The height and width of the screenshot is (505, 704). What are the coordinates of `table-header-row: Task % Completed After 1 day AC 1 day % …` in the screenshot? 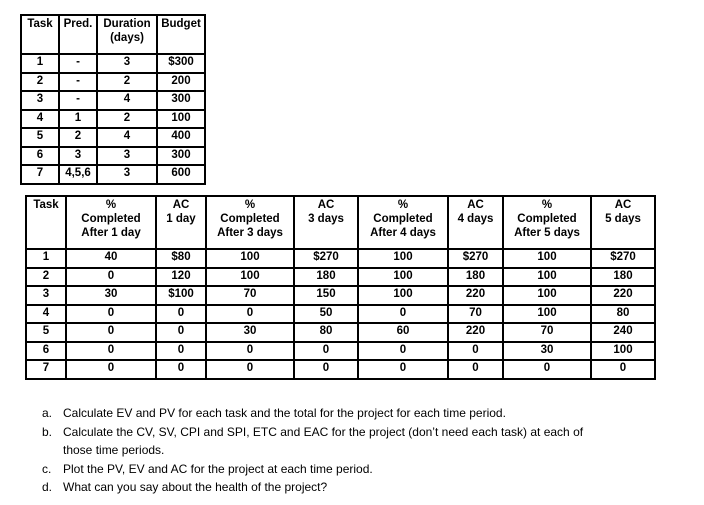 It's located at (340, 222).